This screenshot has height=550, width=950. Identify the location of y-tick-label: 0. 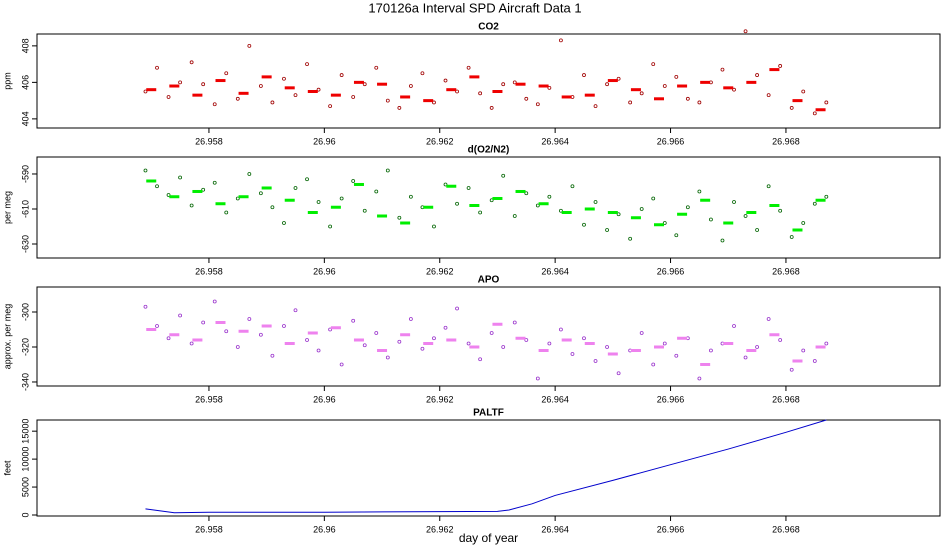
(25, 514).